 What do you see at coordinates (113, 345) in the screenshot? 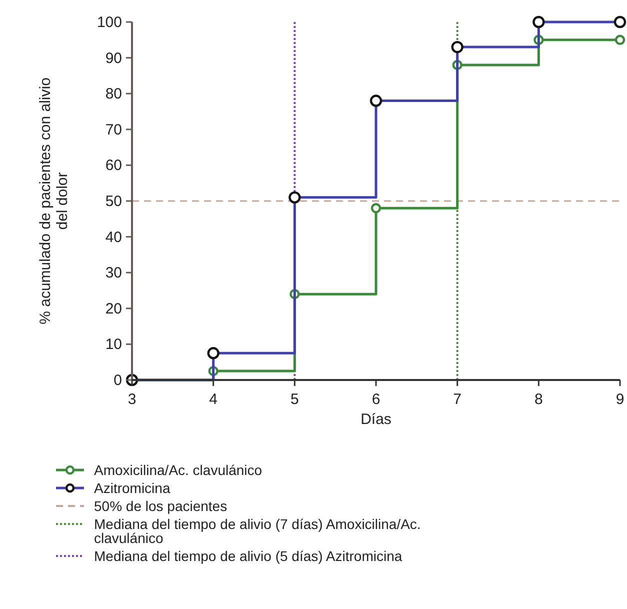
I see `y-tick-label: 10` at bounding box center [113, 345].